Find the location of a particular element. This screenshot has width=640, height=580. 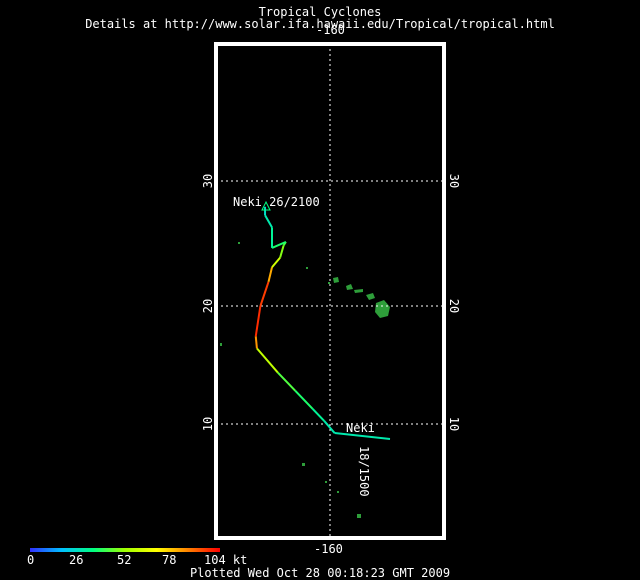

storm-label-name-start: Neki is located at coordinates (360, 428).